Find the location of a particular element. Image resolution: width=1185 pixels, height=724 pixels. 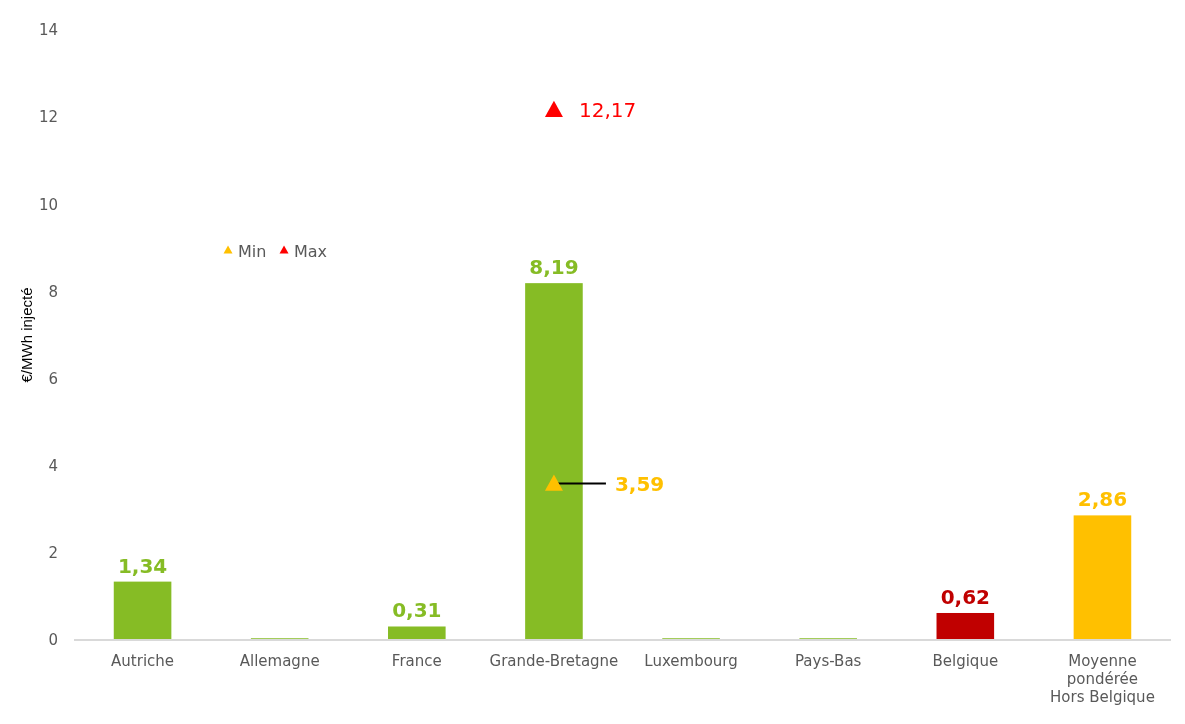

y-axis-title: €/MWh injecté is located at coordinates (26, 335).